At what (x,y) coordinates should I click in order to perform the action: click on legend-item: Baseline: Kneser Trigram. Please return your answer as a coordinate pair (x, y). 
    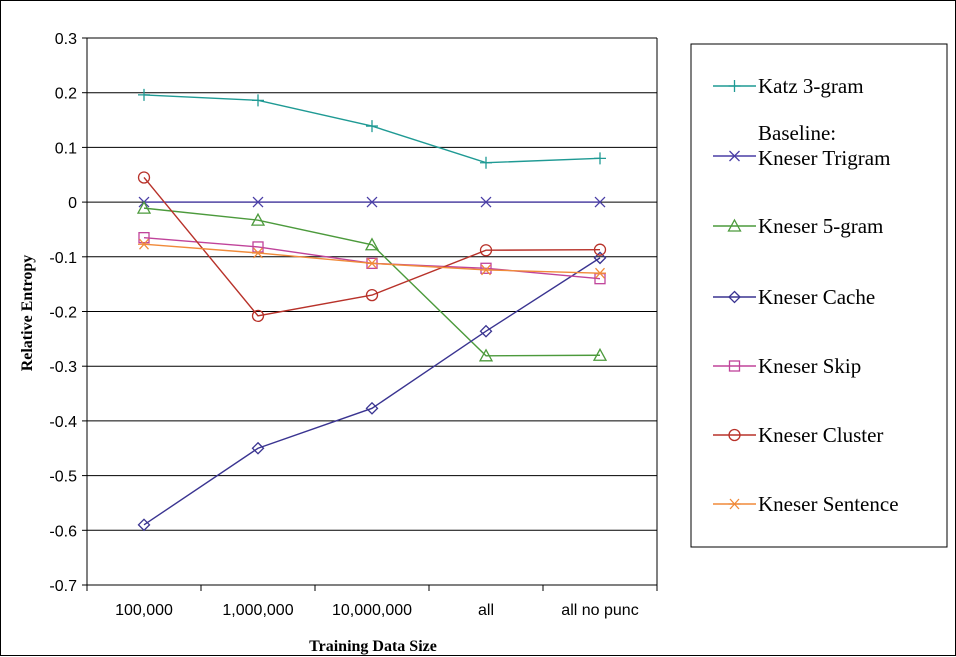
    Looking at the image, I should click on (801, 145).